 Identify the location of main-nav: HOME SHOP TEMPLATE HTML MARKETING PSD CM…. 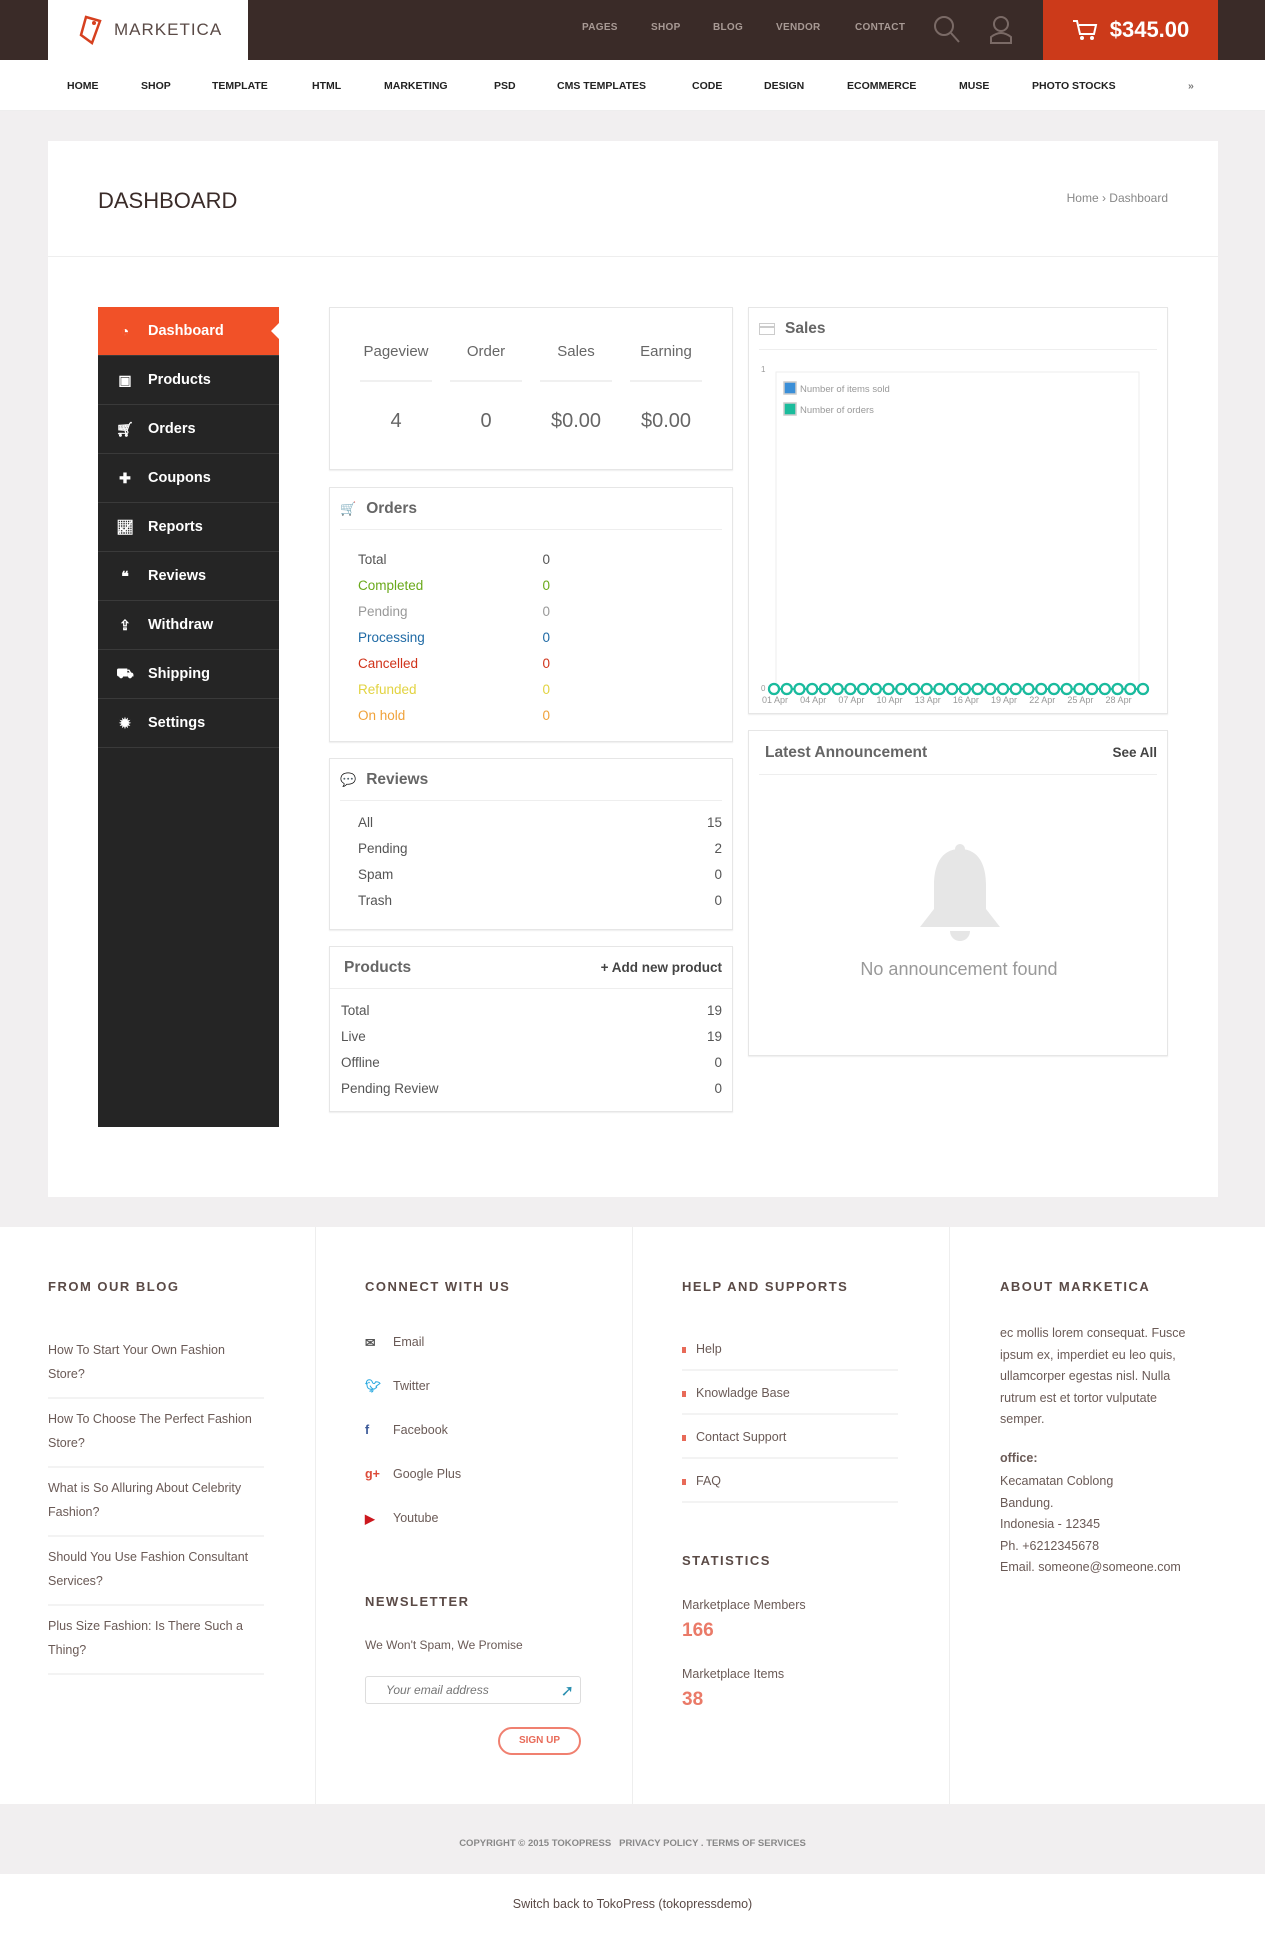
(632, 85).